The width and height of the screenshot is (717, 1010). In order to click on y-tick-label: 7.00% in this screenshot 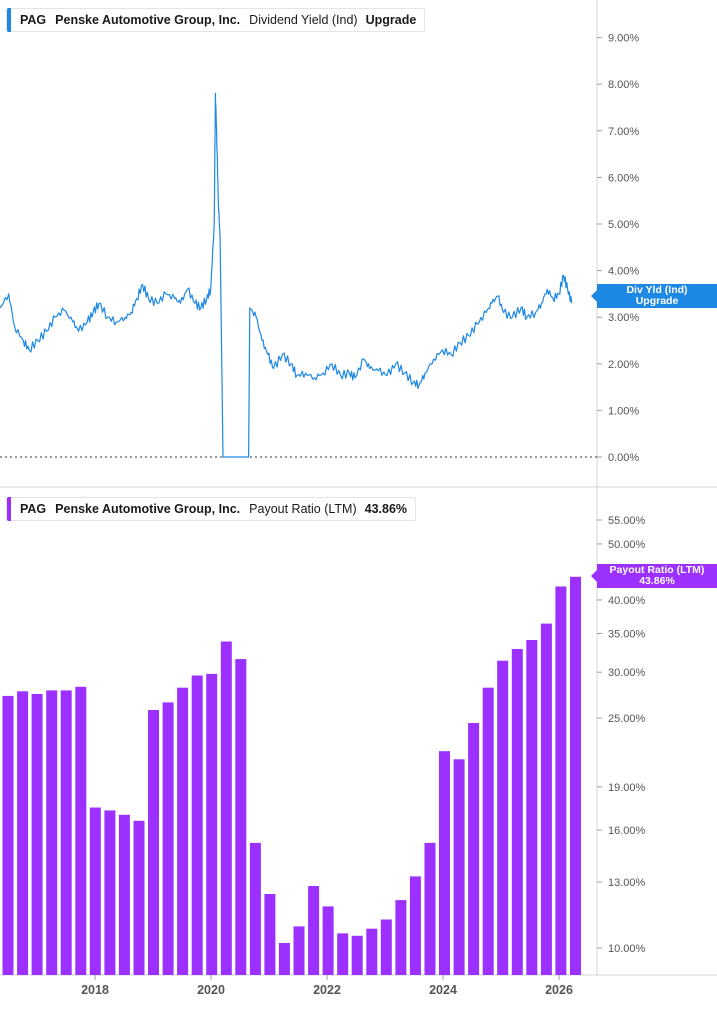, I will do `click(623, 132)`.